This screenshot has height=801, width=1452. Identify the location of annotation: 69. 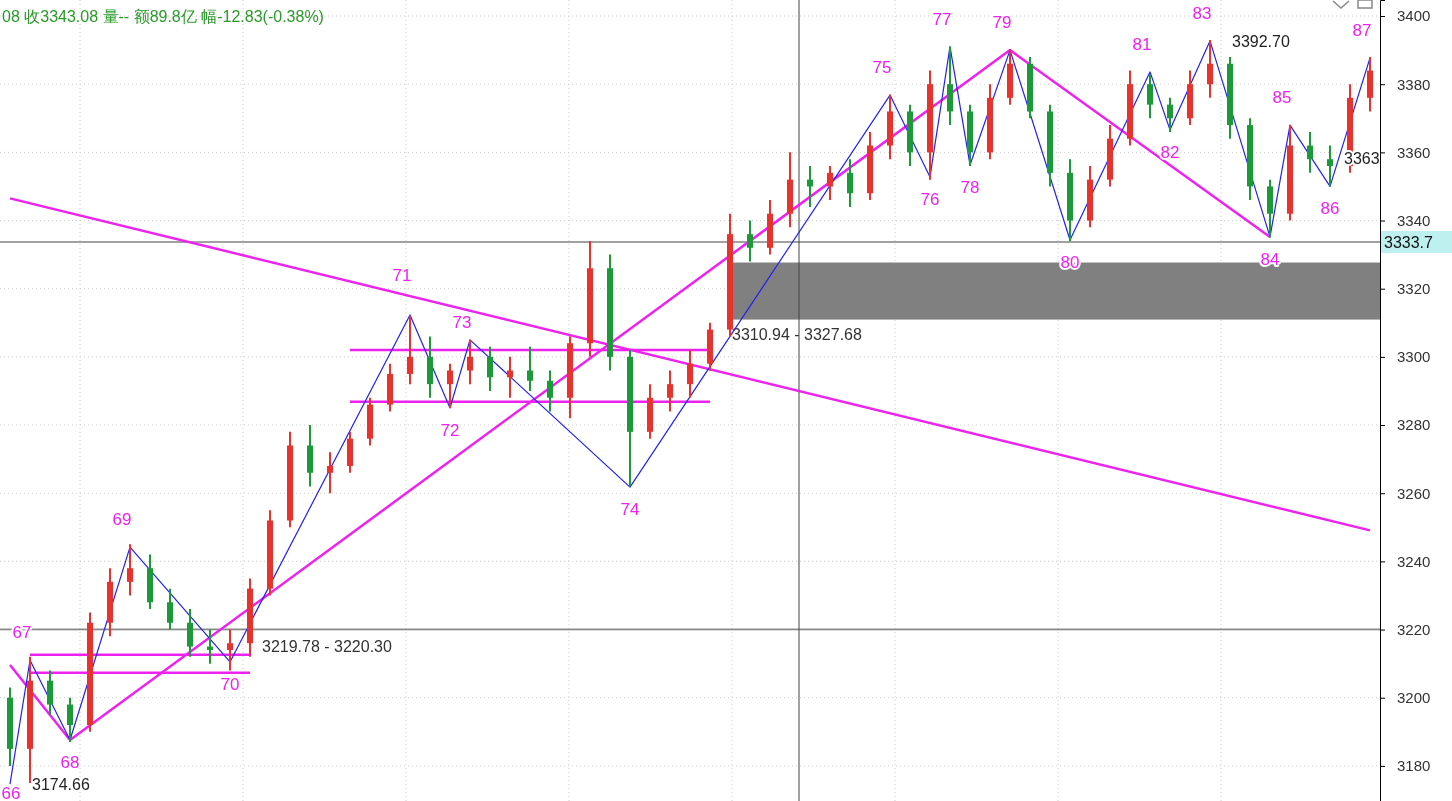
(122, 520).